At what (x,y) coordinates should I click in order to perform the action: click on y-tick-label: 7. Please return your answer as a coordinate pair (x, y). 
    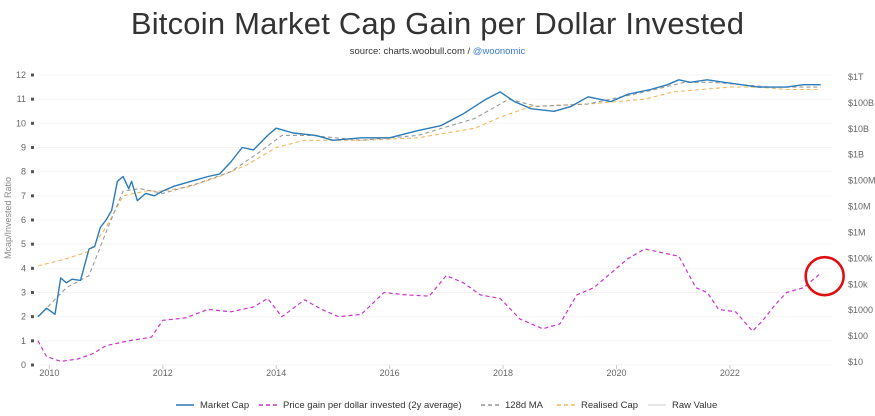
    Looking at the image, I should click on (23, 196).